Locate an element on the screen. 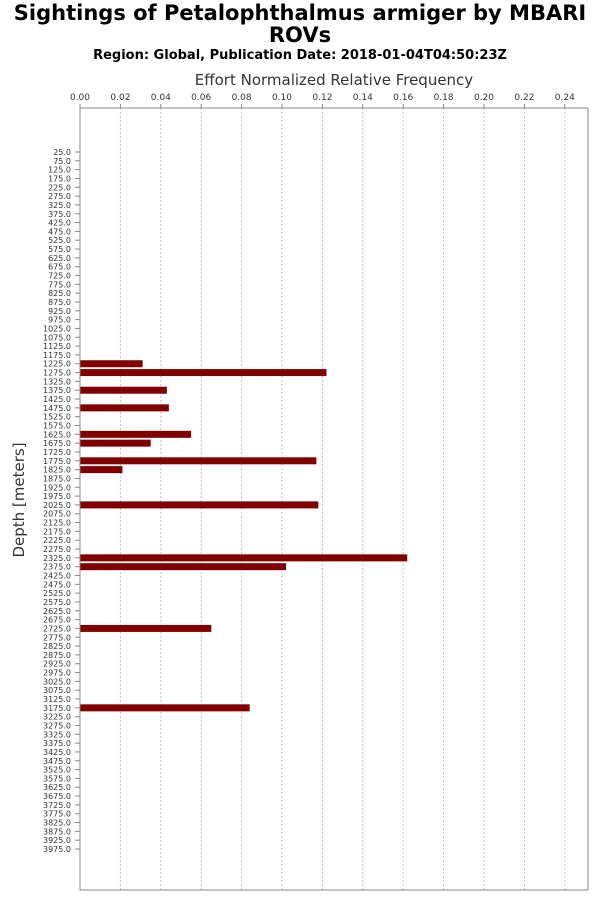 The width and height of the screenshot is (600, 900). y-tick-label: 2025.0 is located at coordinates (57, 505).